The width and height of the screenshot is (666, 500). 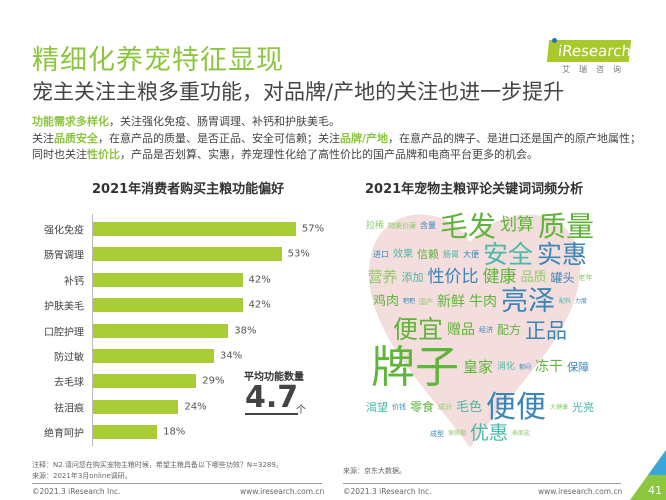 I want to click on keyword: 实惠, so click(x=562, y=255).